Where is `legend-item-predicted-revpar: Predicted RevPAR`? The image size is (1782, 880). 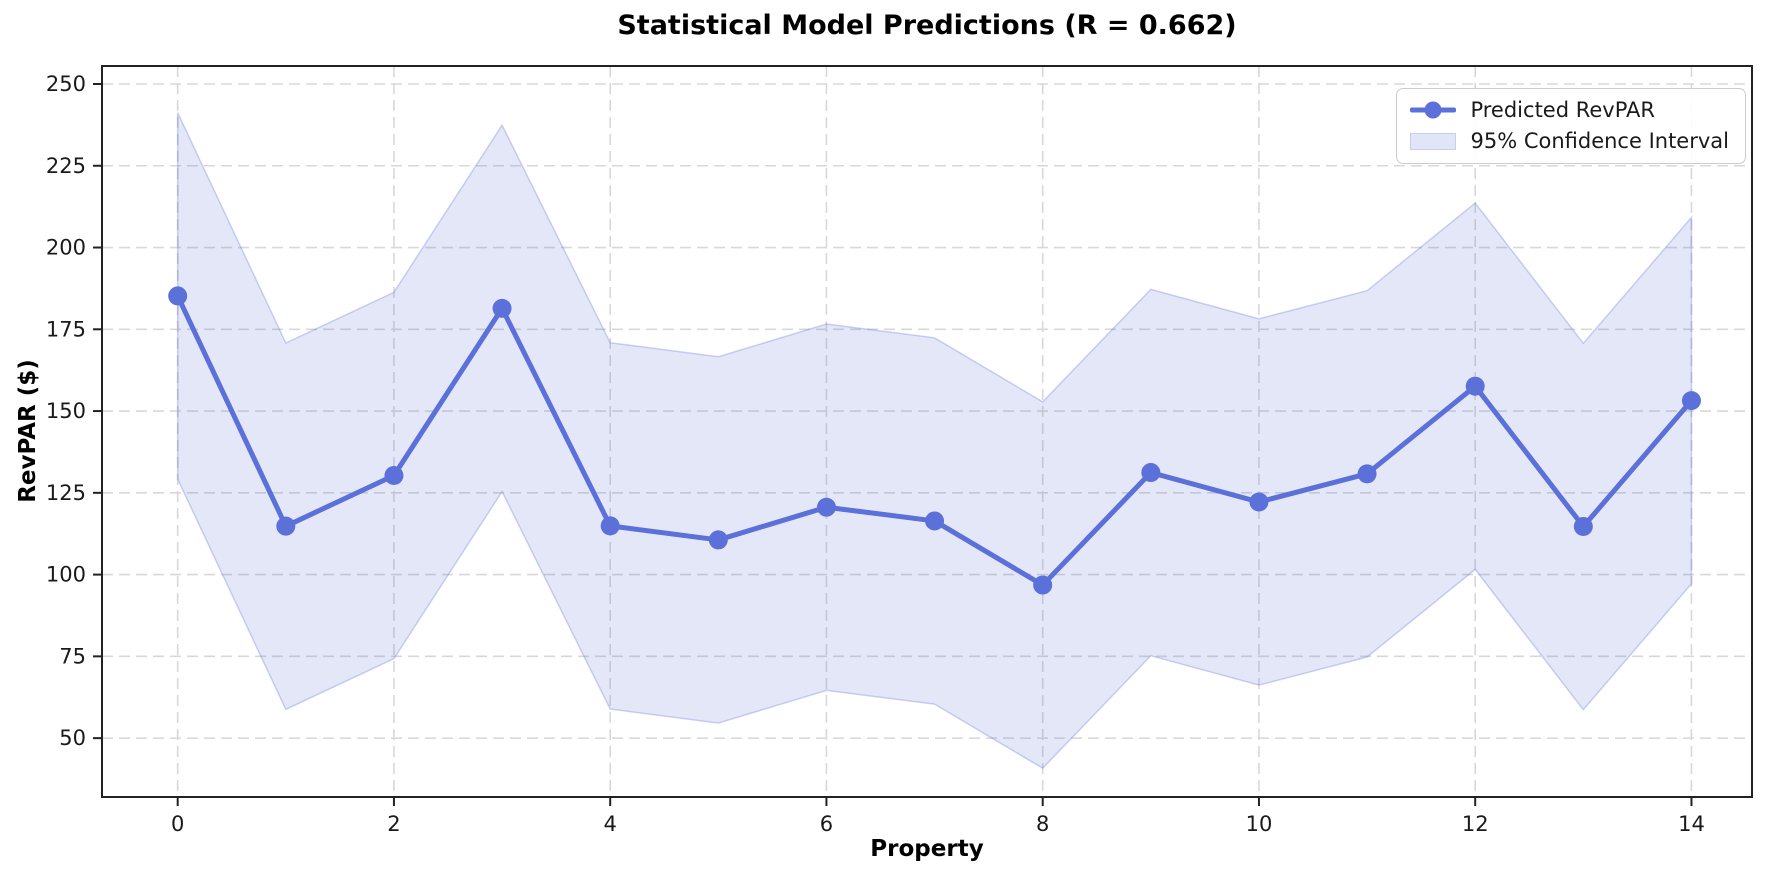 legend-item-predicted-revpar: Predicted RevPAR is located at coordinates (1569, 110).